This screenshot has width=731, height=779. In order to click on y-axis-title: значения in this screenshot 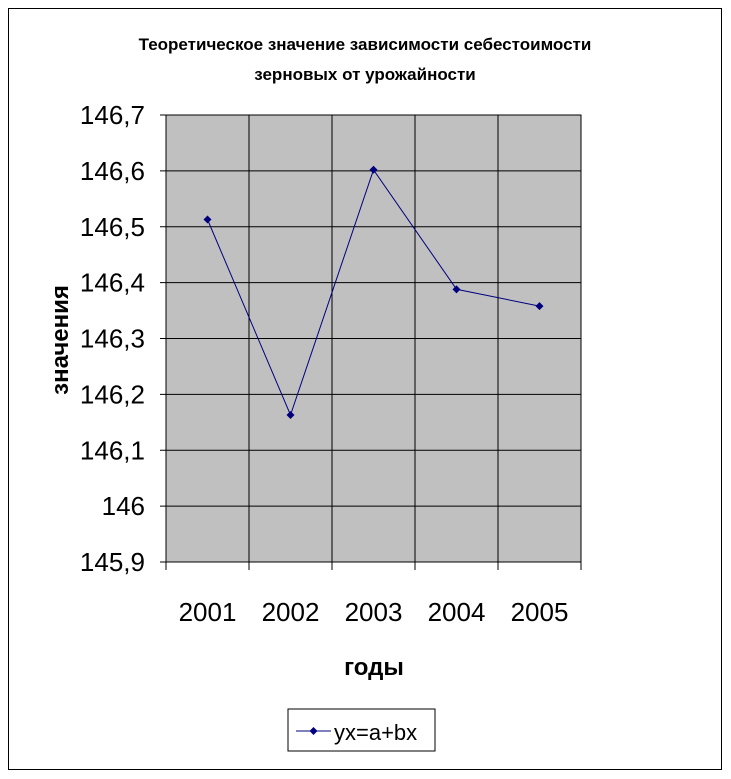, I will do `click(60, 340)`.